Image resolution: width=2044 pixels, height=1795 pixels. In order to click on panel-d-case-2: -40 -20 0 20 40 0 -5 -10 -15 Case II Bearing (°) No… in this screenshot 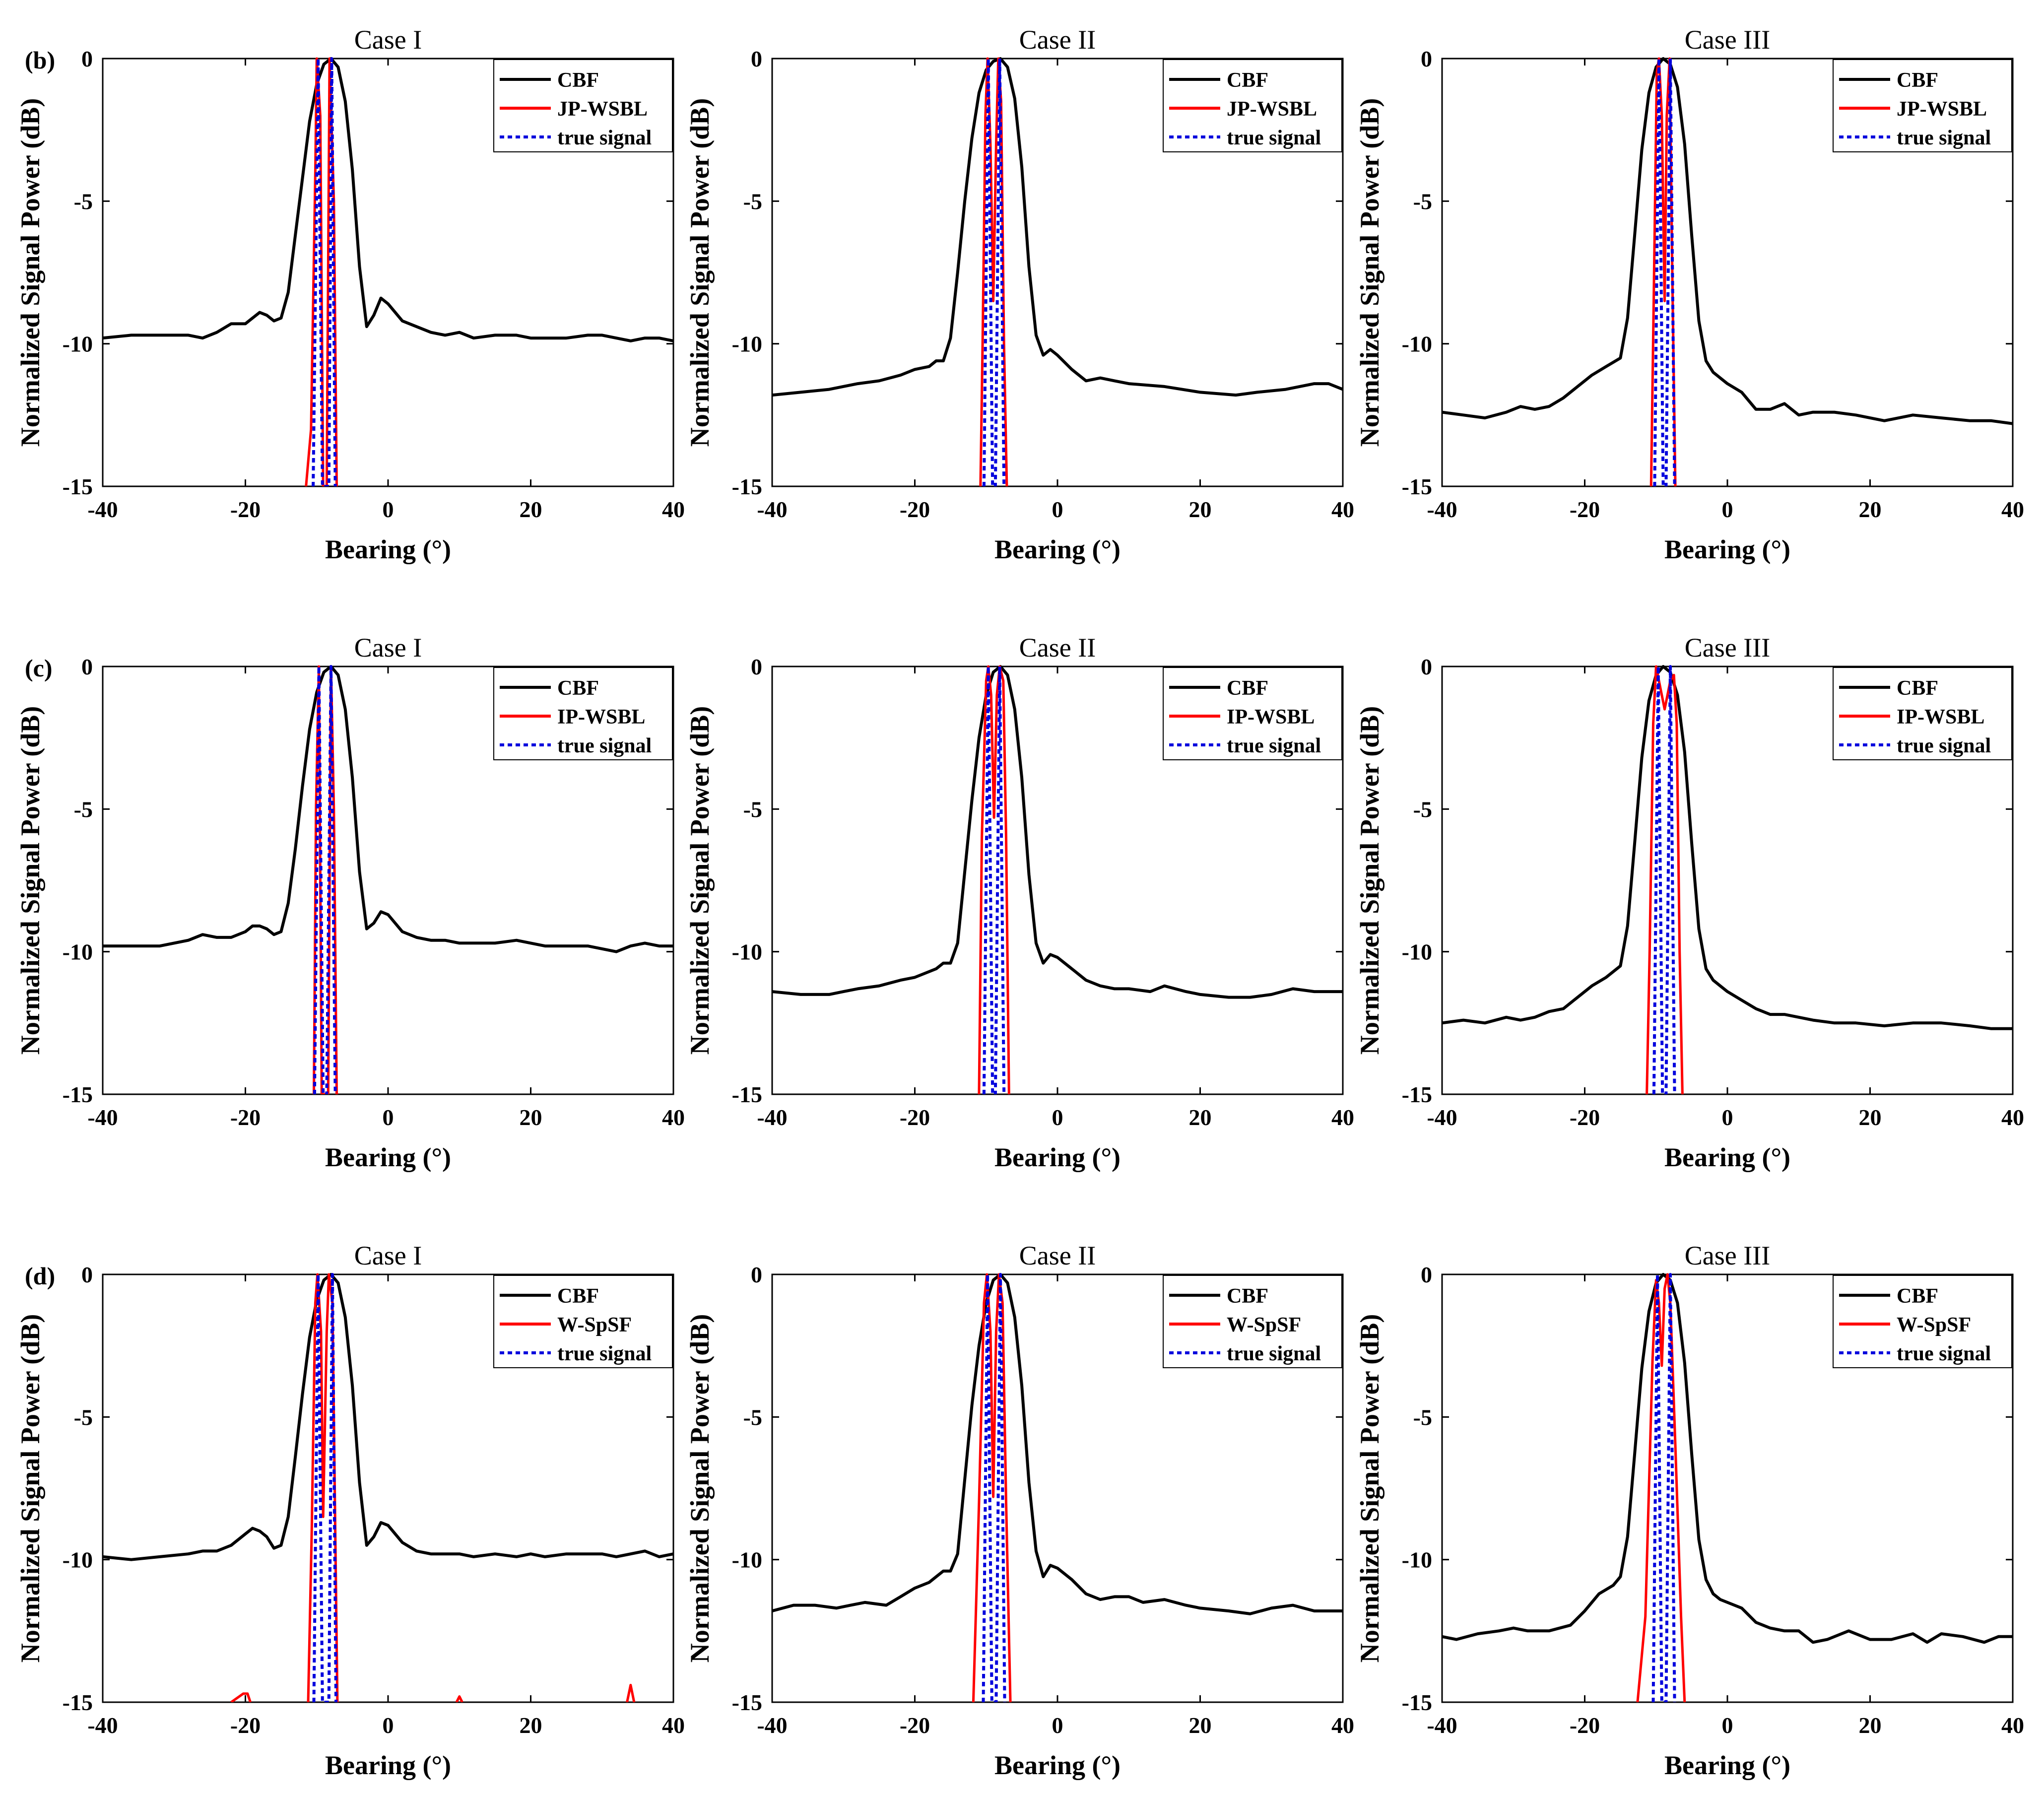, I will do `click(1019, 1510)`.